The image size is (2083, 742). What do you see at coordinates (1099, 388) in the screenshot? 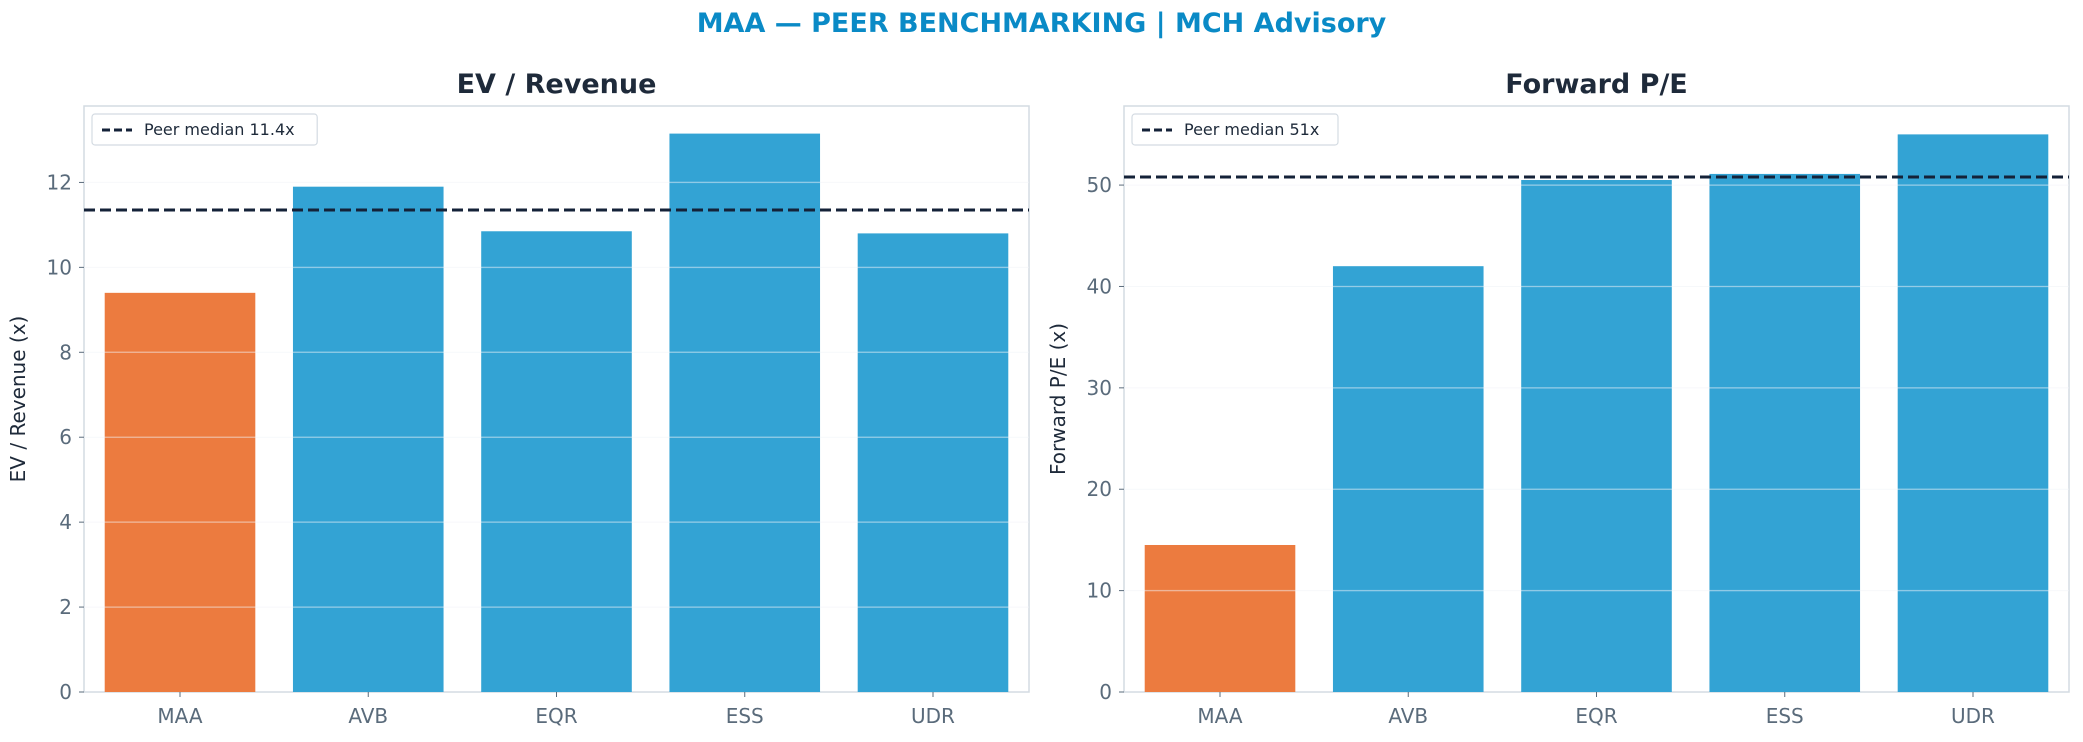
I see `y-tick-label: 30` at bounding box center [1099, 388].